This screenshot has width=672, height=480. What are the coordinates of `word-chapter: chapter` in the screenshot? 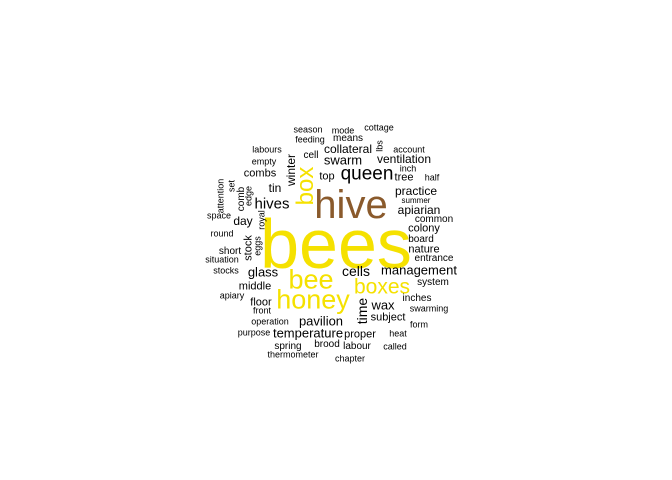 It's located at (350, 358).